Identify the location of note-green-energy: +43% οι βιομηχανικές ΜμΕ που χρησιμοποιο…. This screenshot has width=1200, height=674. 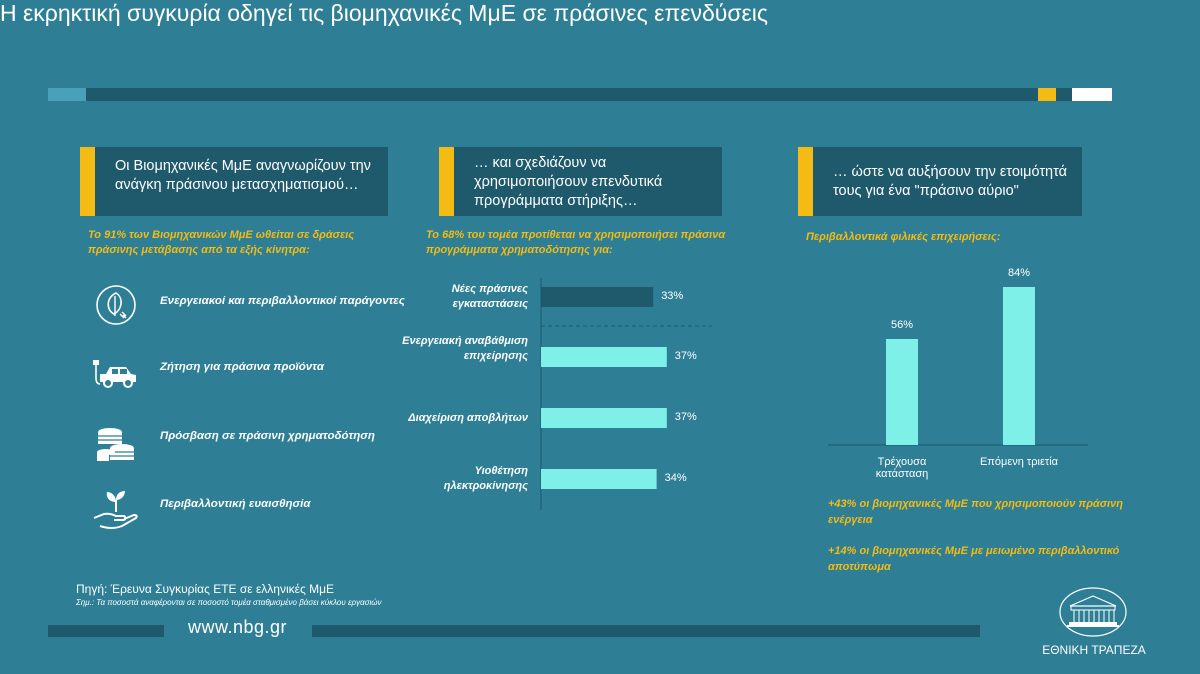
(975, 512).